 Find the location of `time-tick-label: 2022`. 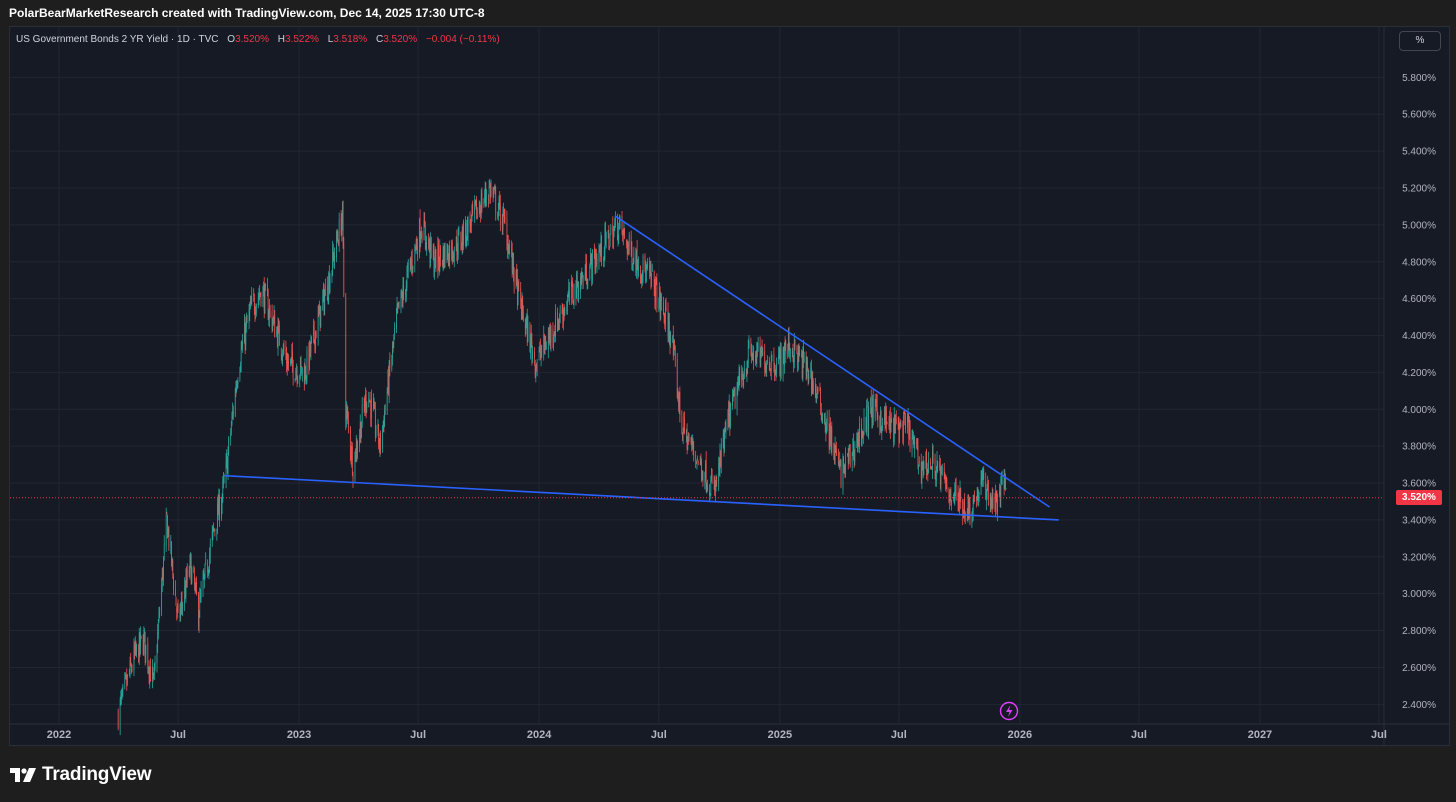

time-tick-label: 2022 is located at coordinates (59, 735).